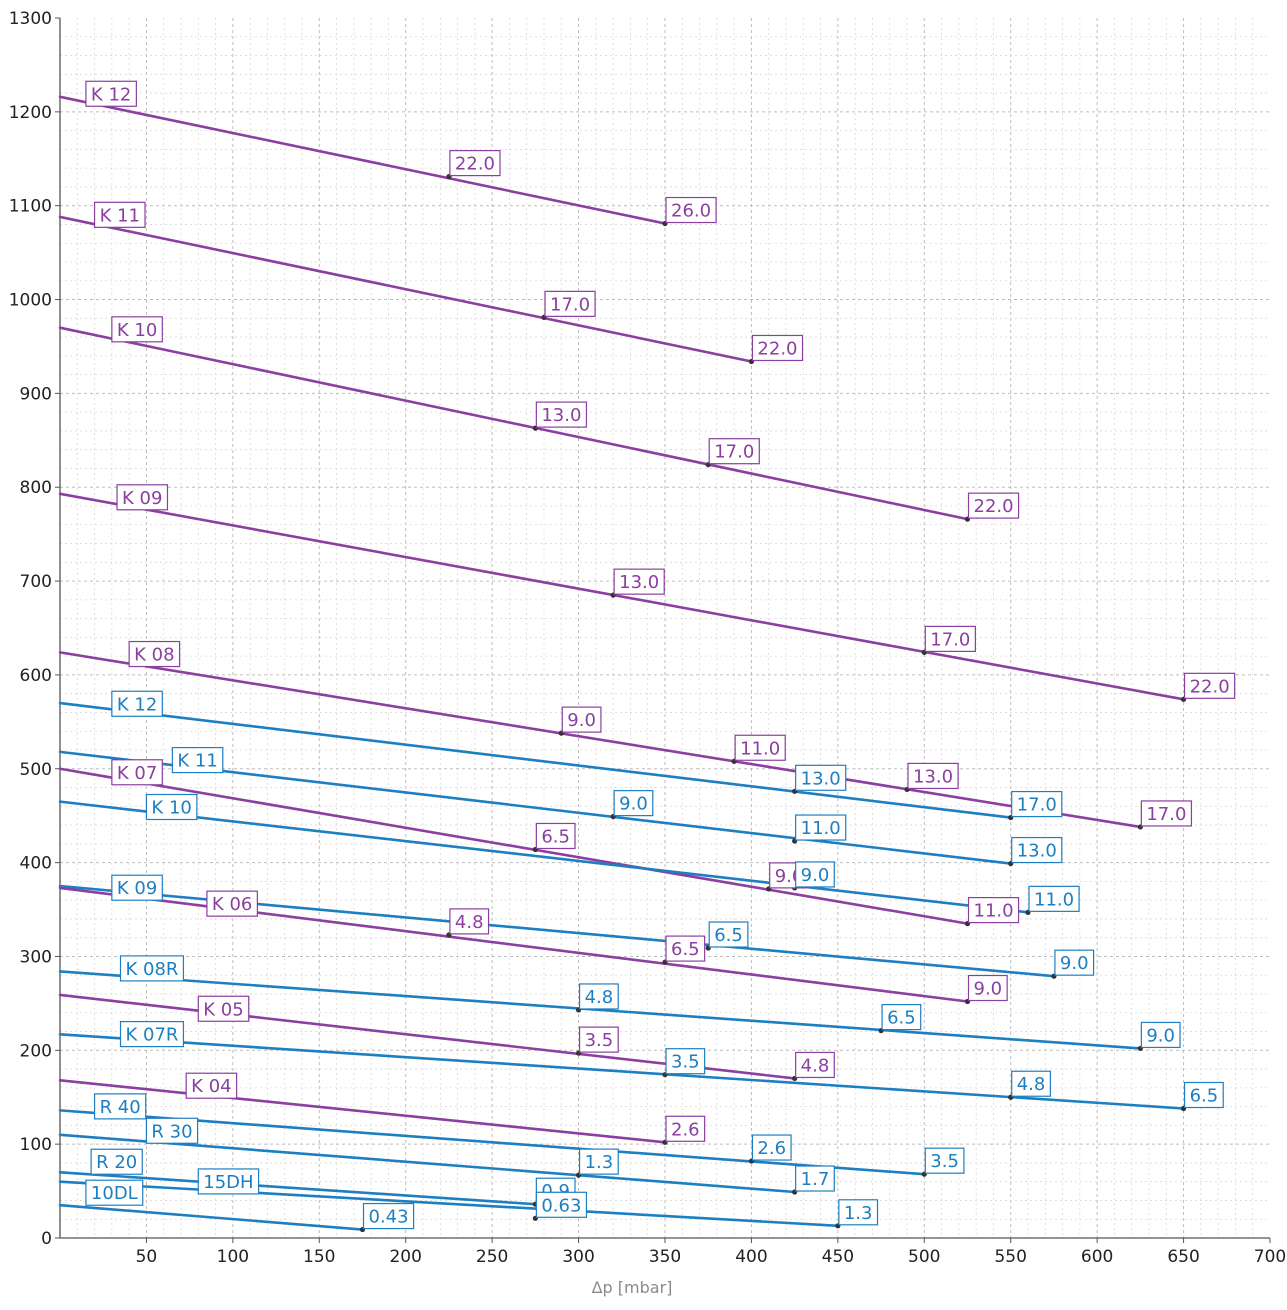 The width and height of the screenshot is (1287, 1310). Describe the element at coordinates (578, 1257) in the screenshot. I see `x-tick-label: 300` at that location.